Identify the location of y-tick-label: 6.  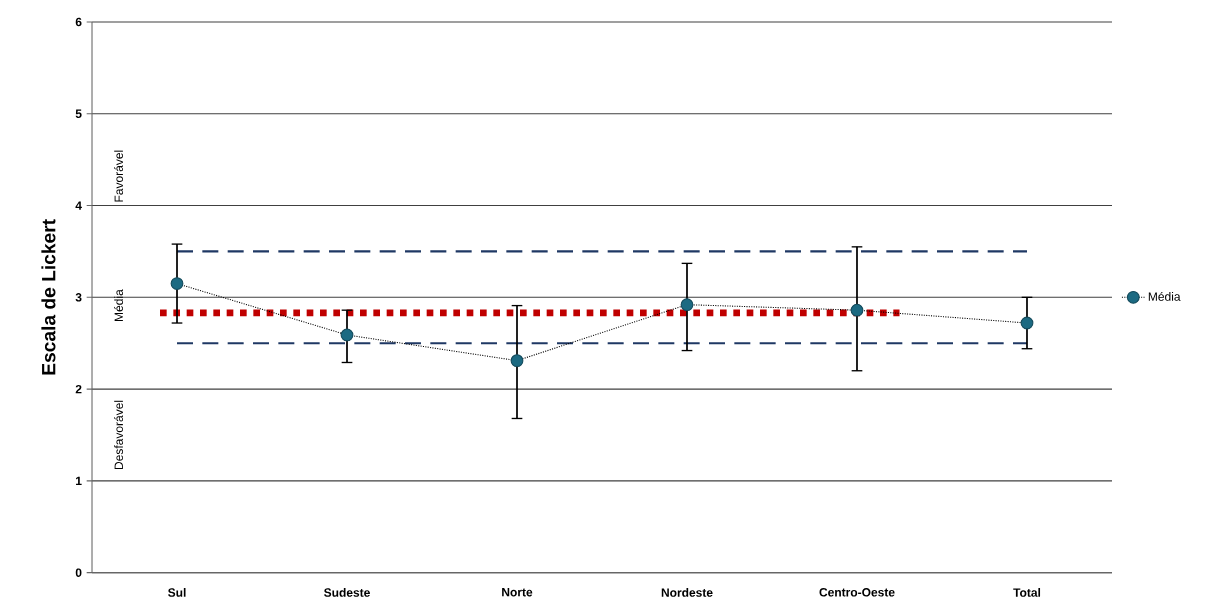
(78, 22).